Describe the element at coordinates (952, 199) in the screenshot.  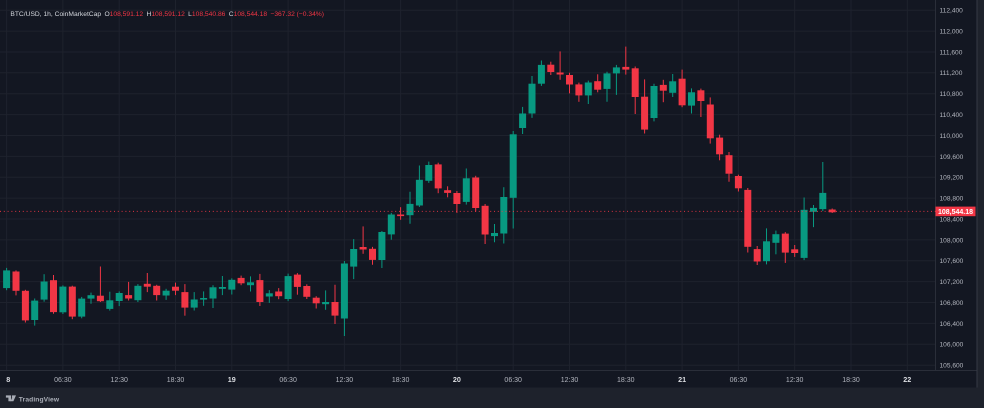
I see `svg-text: 108,800` at that location.